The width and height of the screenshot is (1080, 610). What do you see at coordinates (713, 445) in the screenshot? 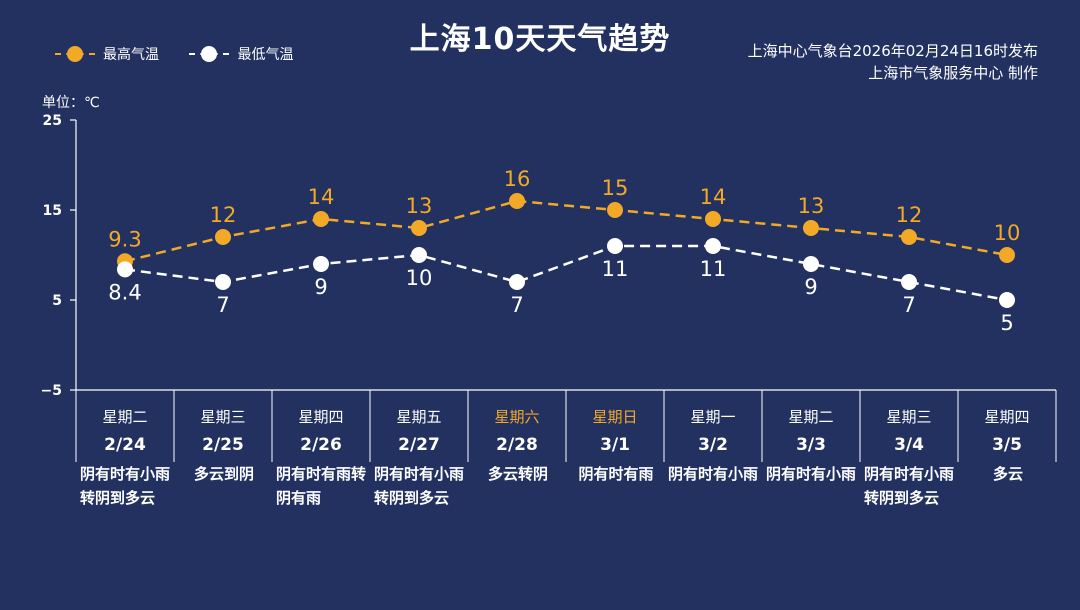
I see `day-date: 3/2` at bounding box center [713, 445].